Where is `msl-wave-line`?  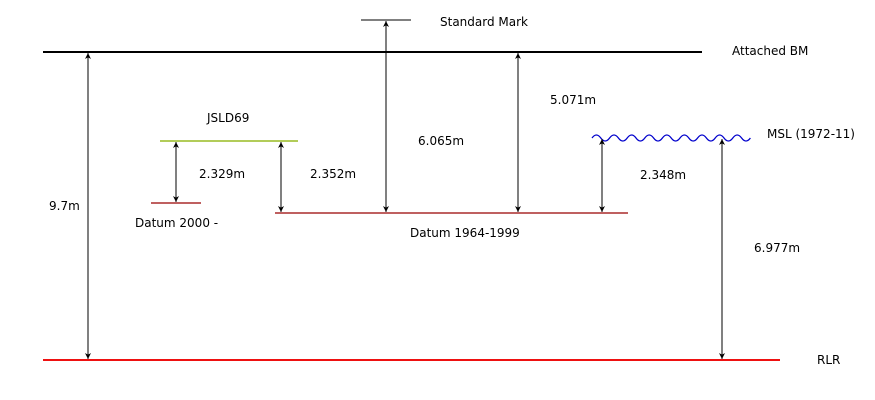 msl-wave-line is located at coordinates (671, 138).